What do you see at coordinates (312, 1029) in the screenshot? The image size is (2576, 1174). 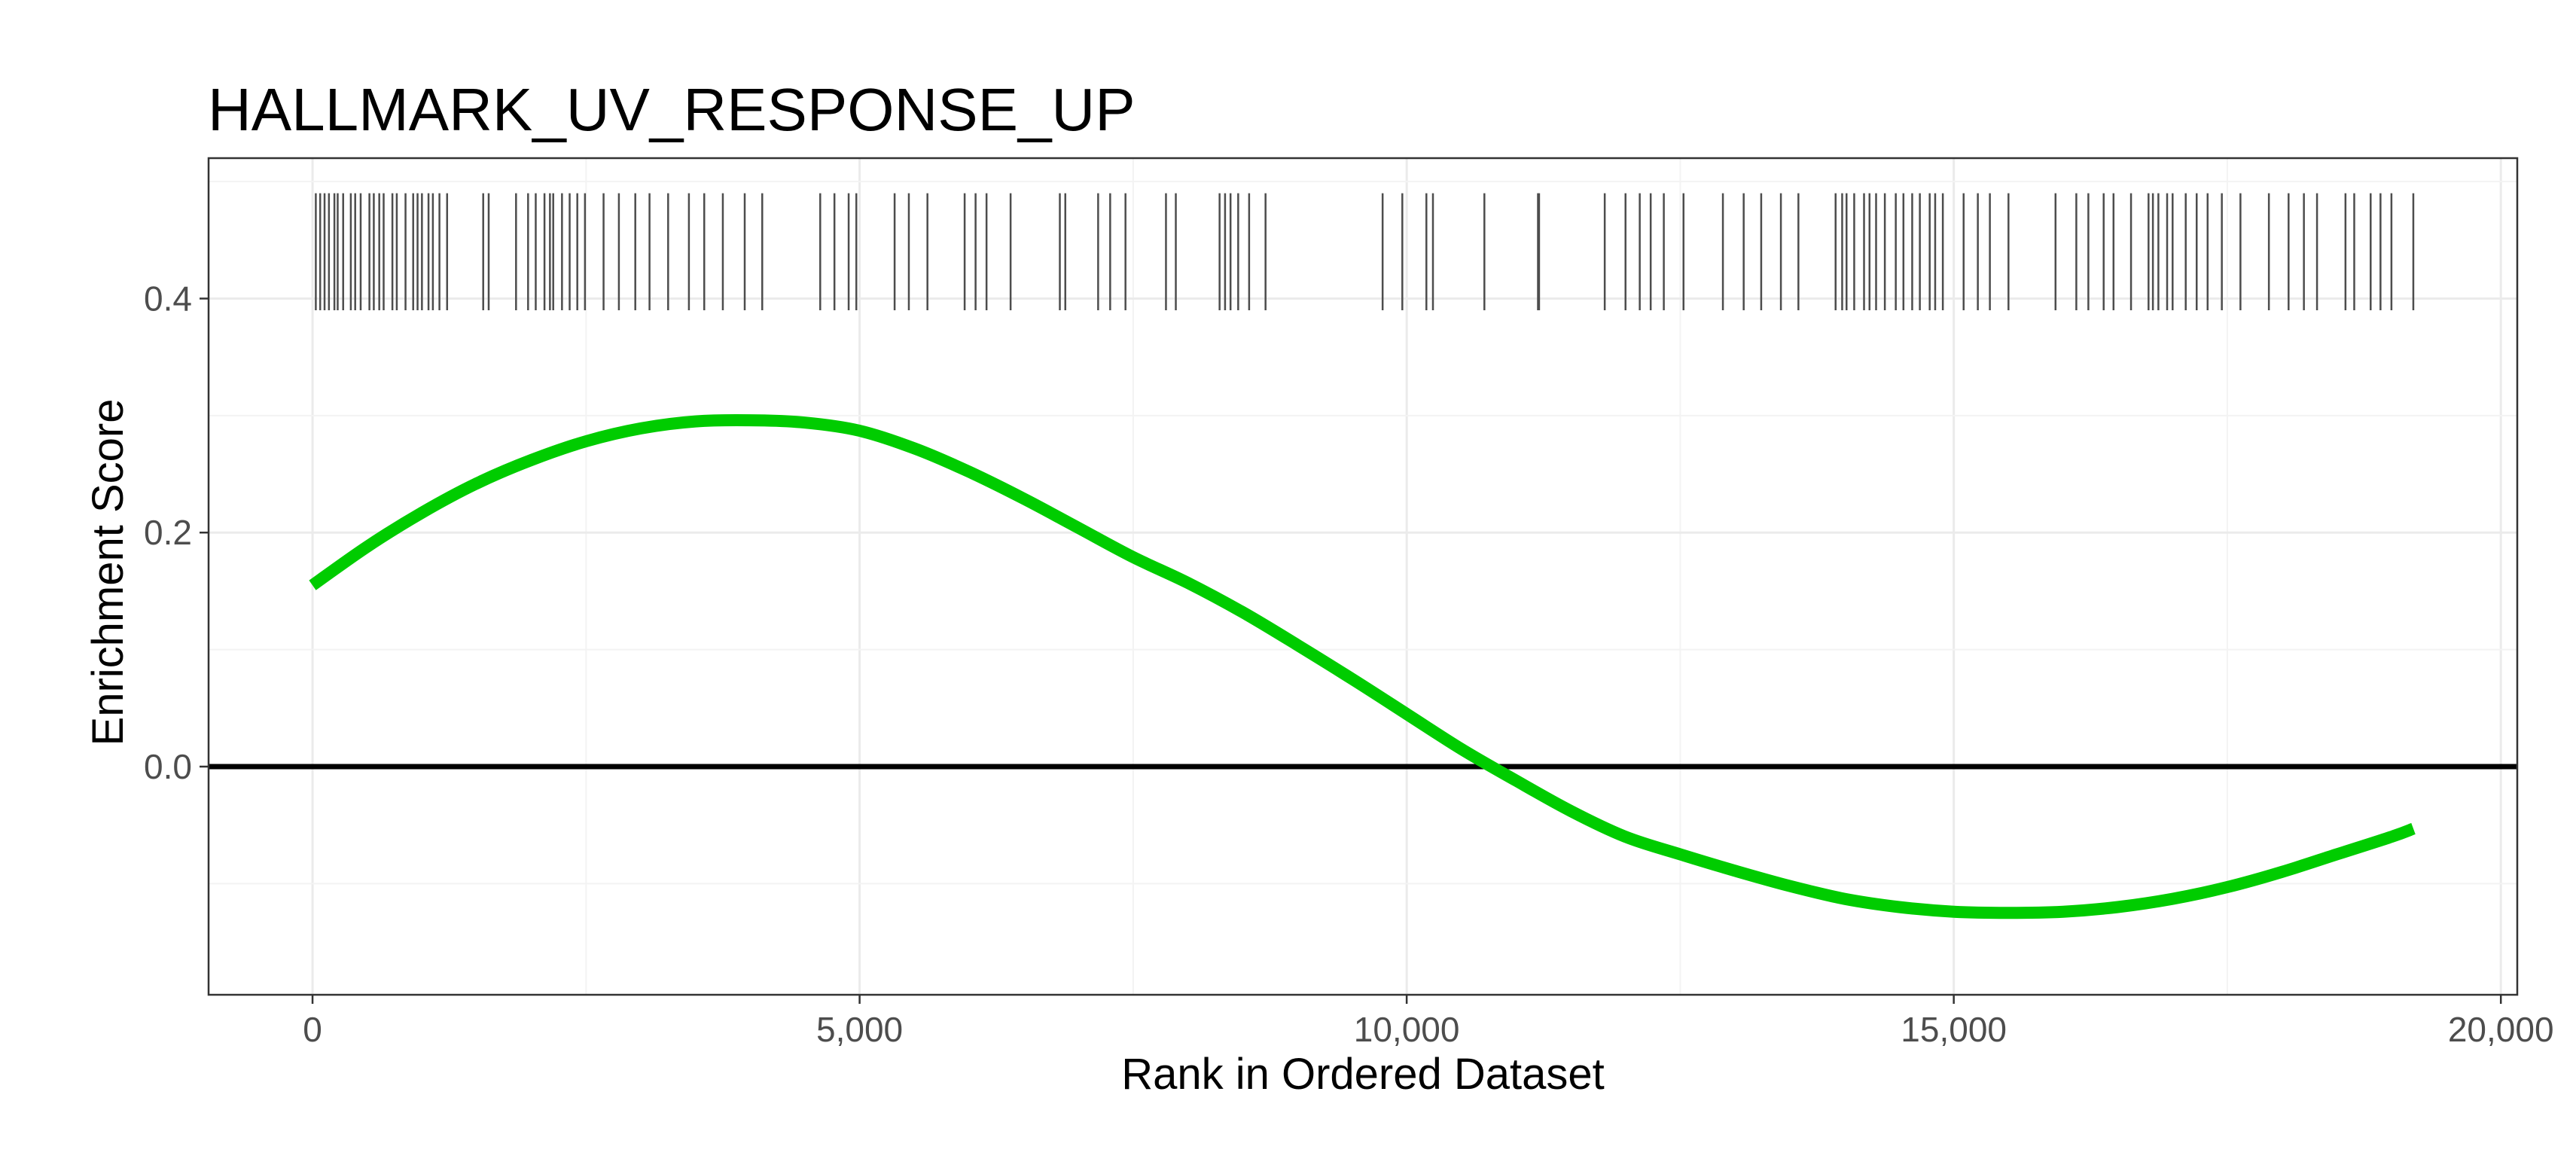 I see `x-tick-label: 0` at bounding box center [312, 1029].